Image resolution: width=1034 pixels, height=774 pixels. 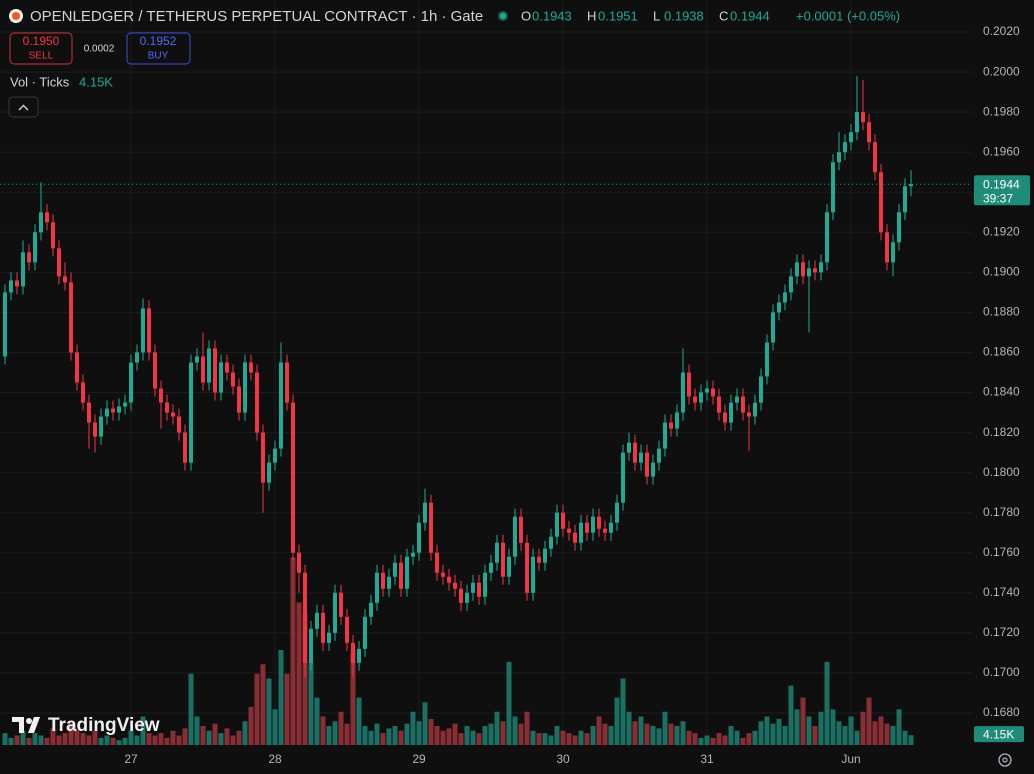 What do you see at coordinates (503, 16) in the screenshot?
I see `status-dot-inner` at bounding box center [503, 16].